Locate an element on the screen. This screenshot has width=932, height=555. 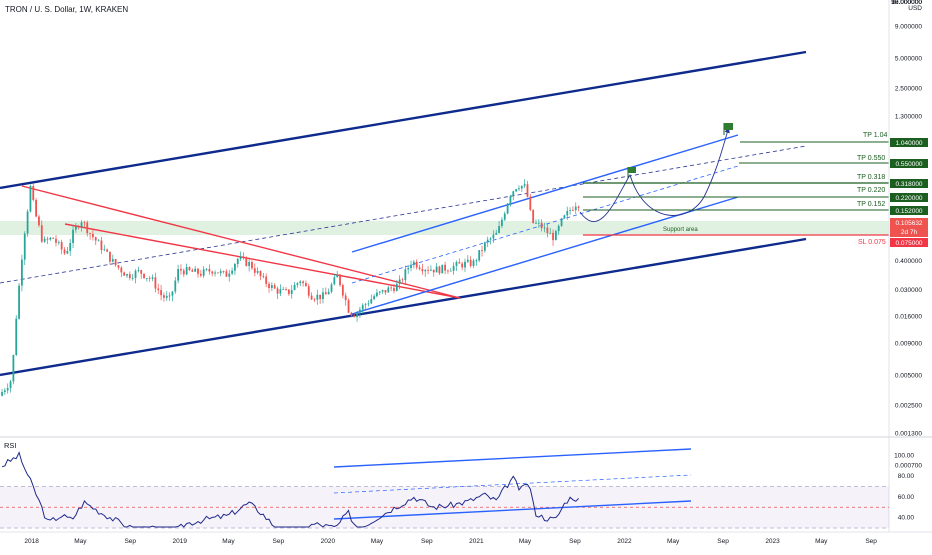
rsi-tick-label: 80.00 is located at coordinates (906, 476).